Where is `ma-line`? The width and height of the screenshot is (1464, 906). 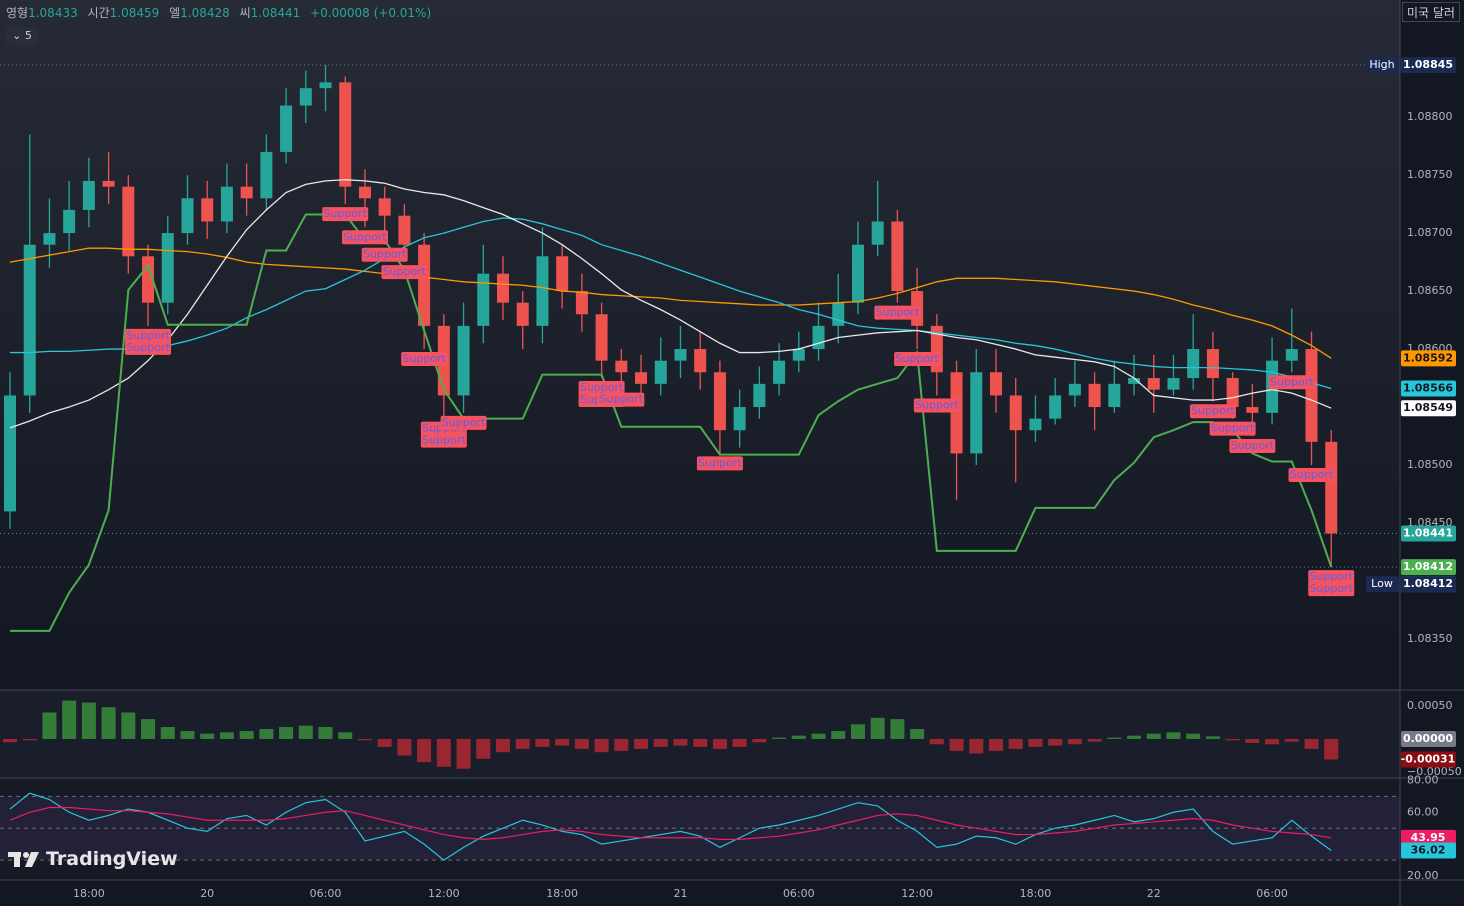 ma-line is located at coordinates (670, 303).